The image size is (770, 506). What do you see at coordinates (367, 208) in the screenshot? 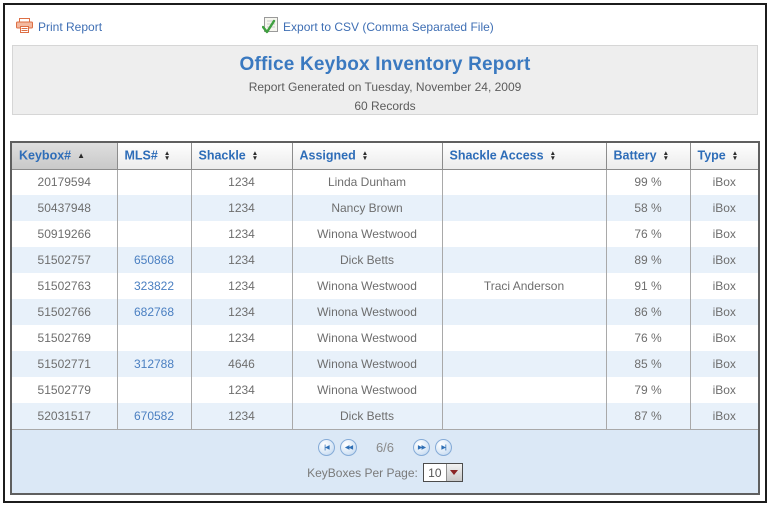
I see `cell-assigned: Nancy Brown` at bounding box center [367, 208].